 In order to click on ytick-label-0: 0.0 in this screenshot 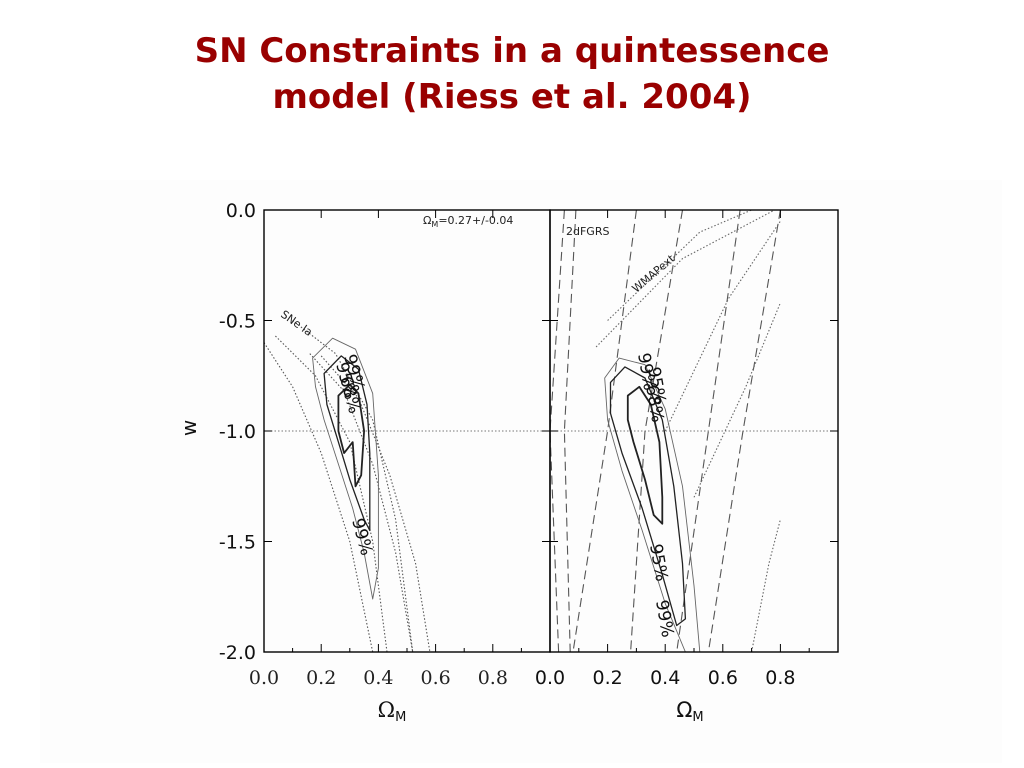, I will do `click(241, 211)`.